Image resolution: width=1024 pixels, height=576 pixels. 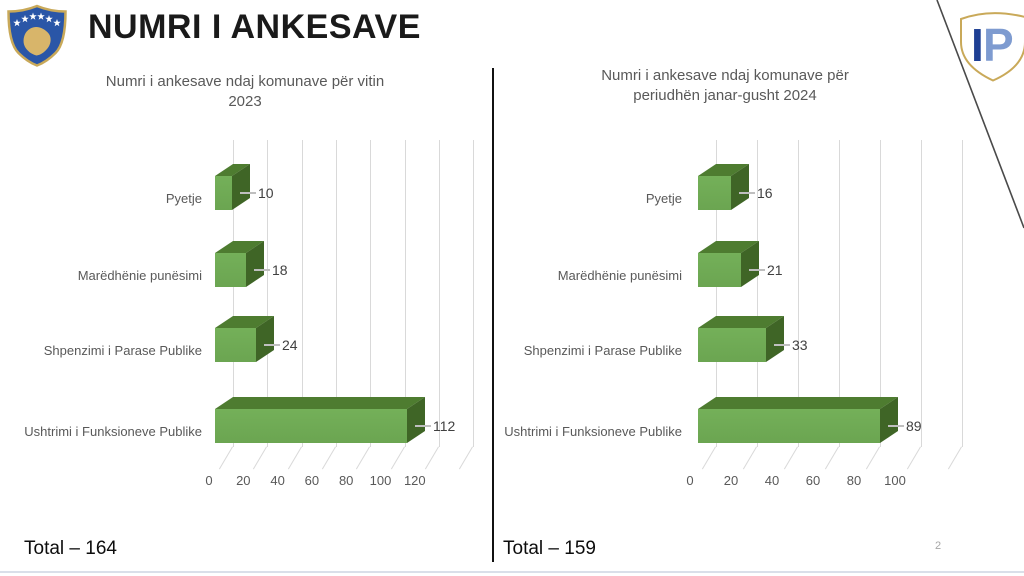 I want to click on emblem-kosovo-map, so click(x=37, y=41).